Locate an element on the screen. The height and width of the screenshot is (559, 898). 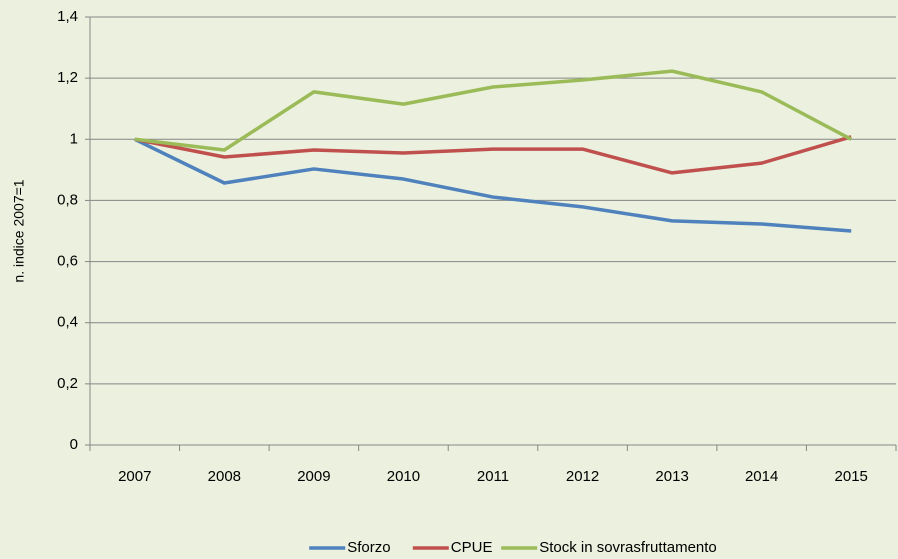
legend-label: Stock in sovrasfruttamento is located at coordinates (628, 547).